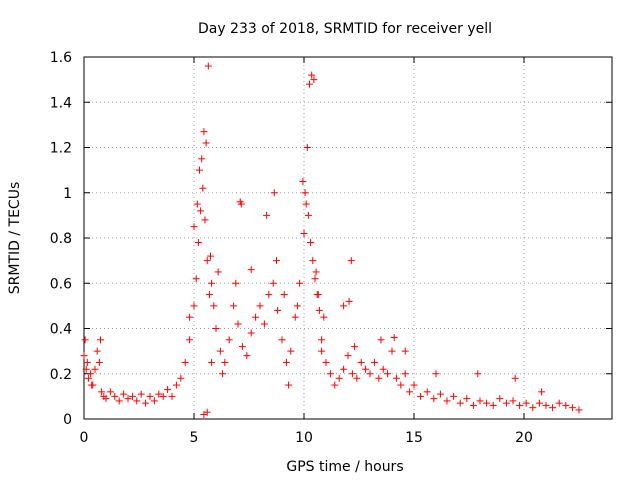 Image resolution: width=640 pixels, height=484 pixels. I want to click on x-tick-label: 15, so click(414, 438).